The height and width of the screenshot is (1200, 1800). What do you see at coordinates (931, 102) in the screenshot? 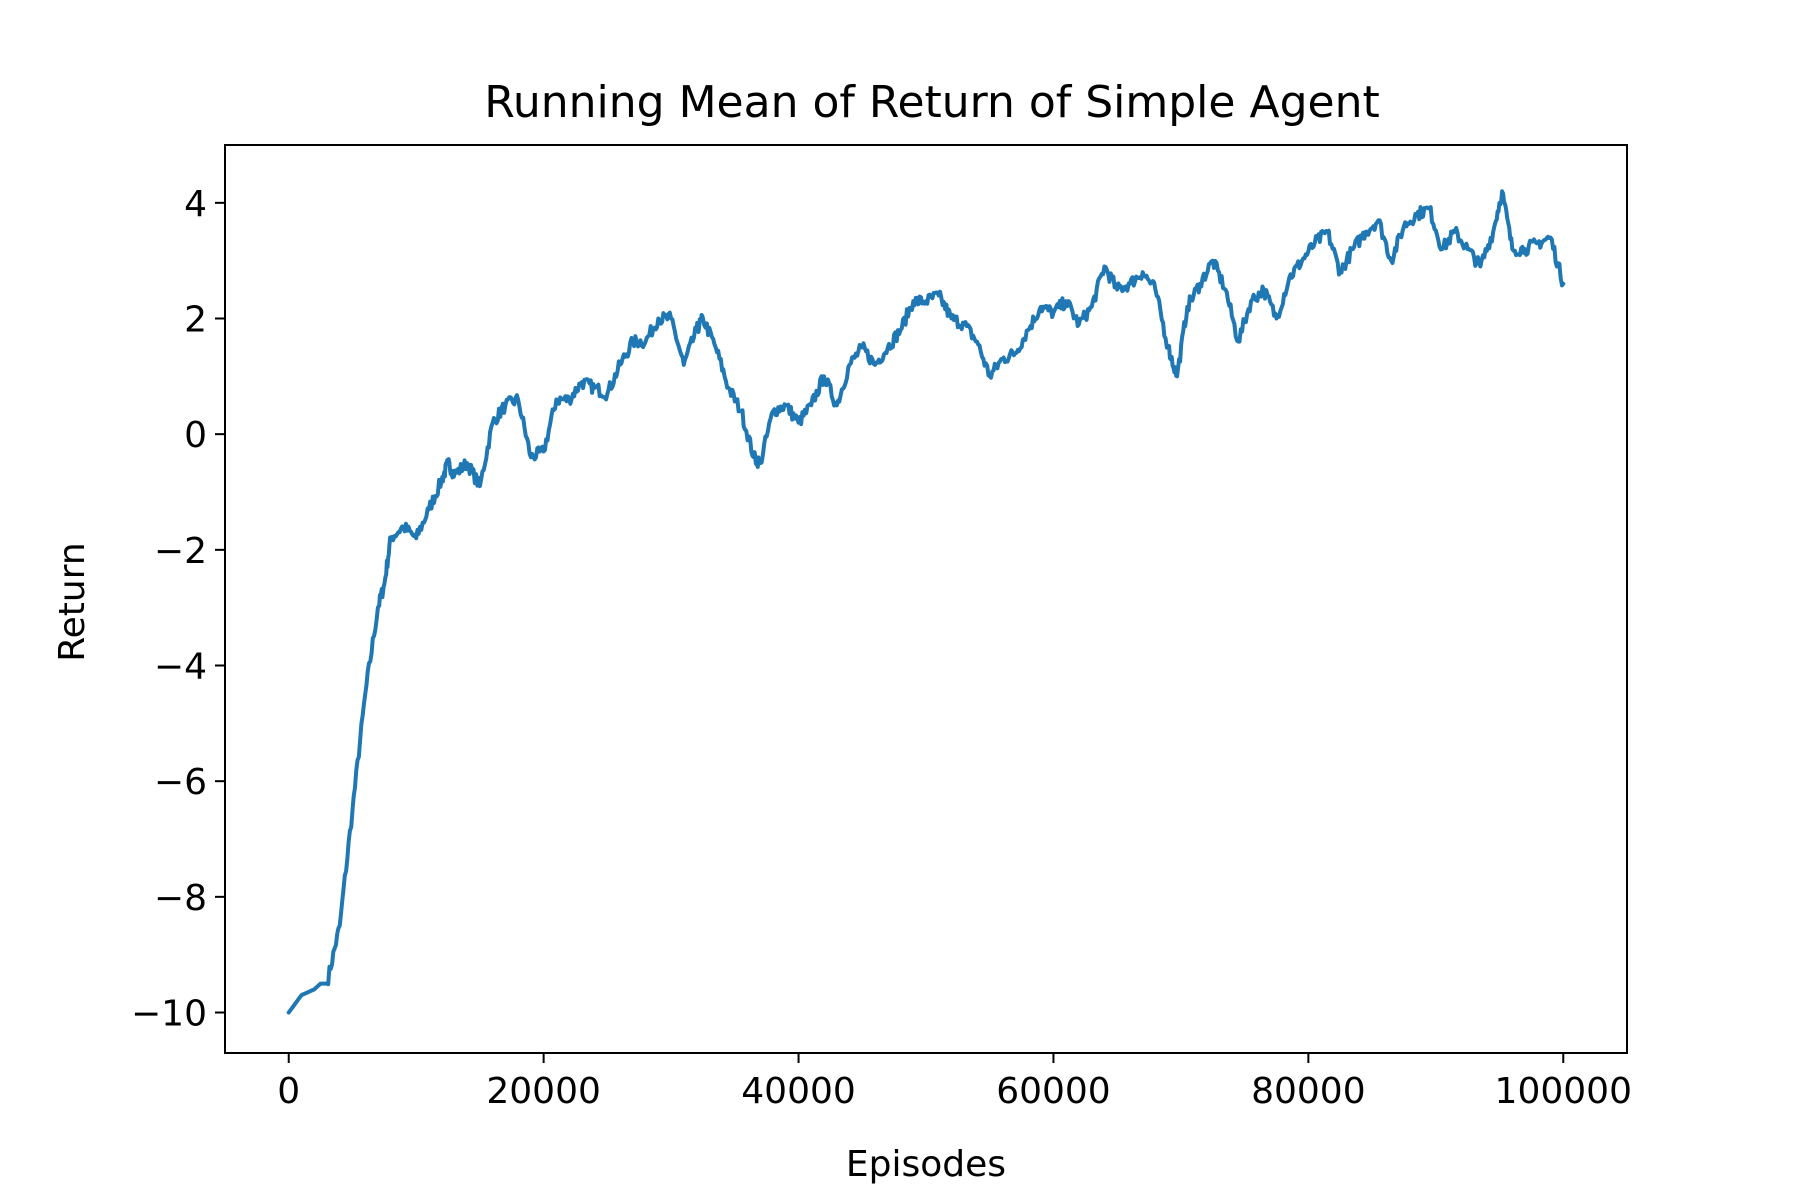
I see `chart-title: Running Mean of Return of Simple Agent` at bounding box center [931, 102].